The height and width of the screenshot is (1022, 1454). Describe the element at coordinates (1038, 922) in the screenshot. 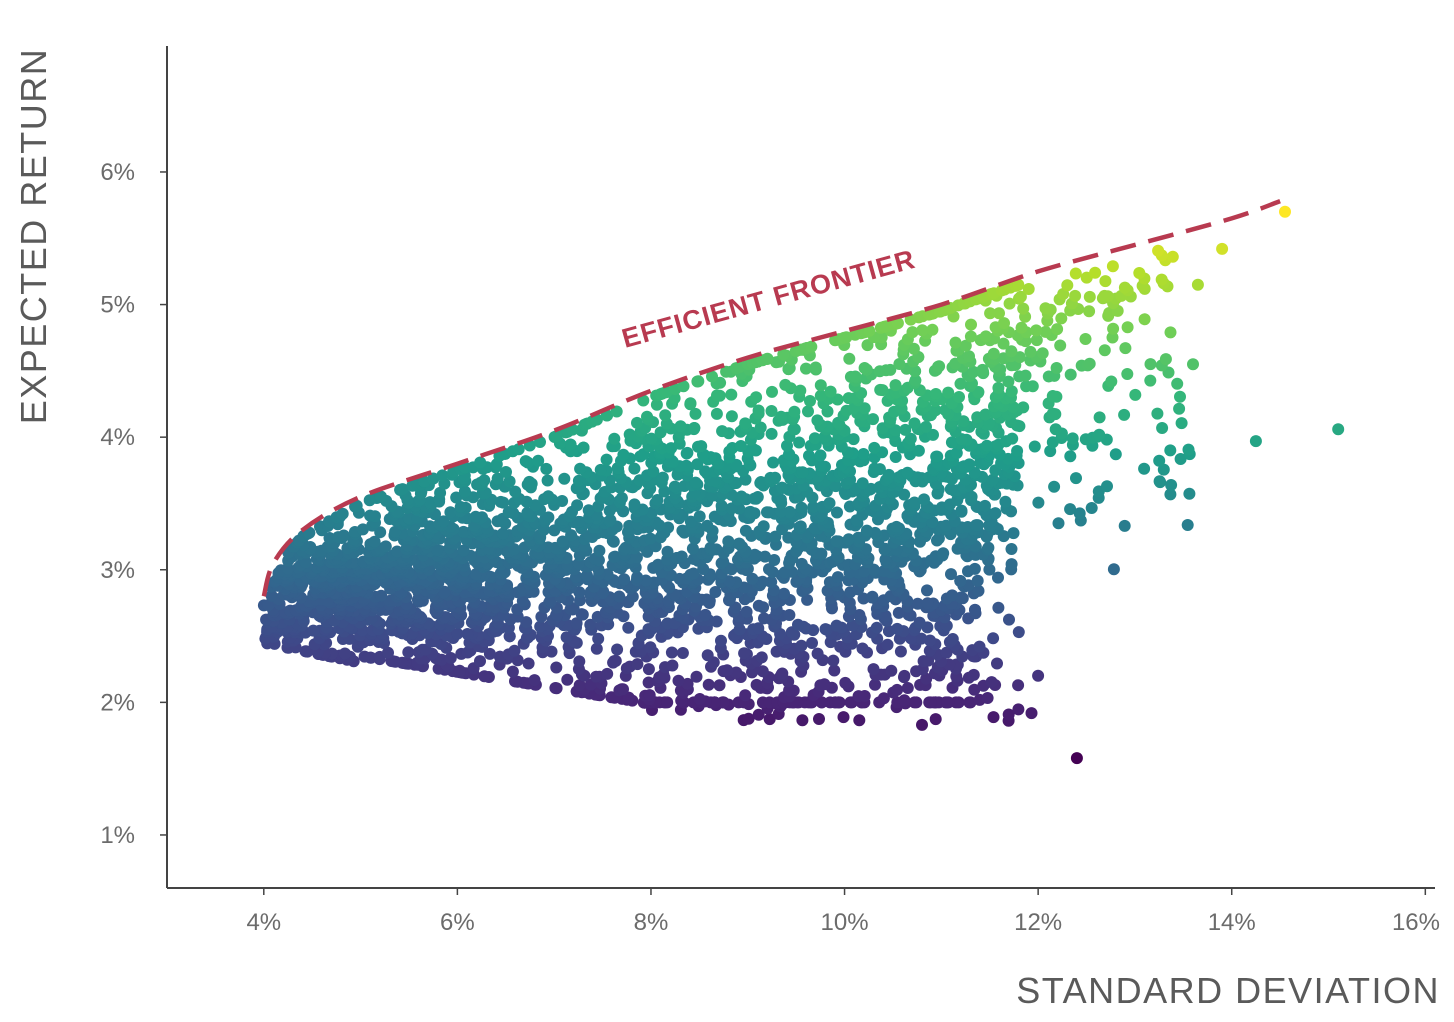

I see `x-tick-label: 12%` at that location.